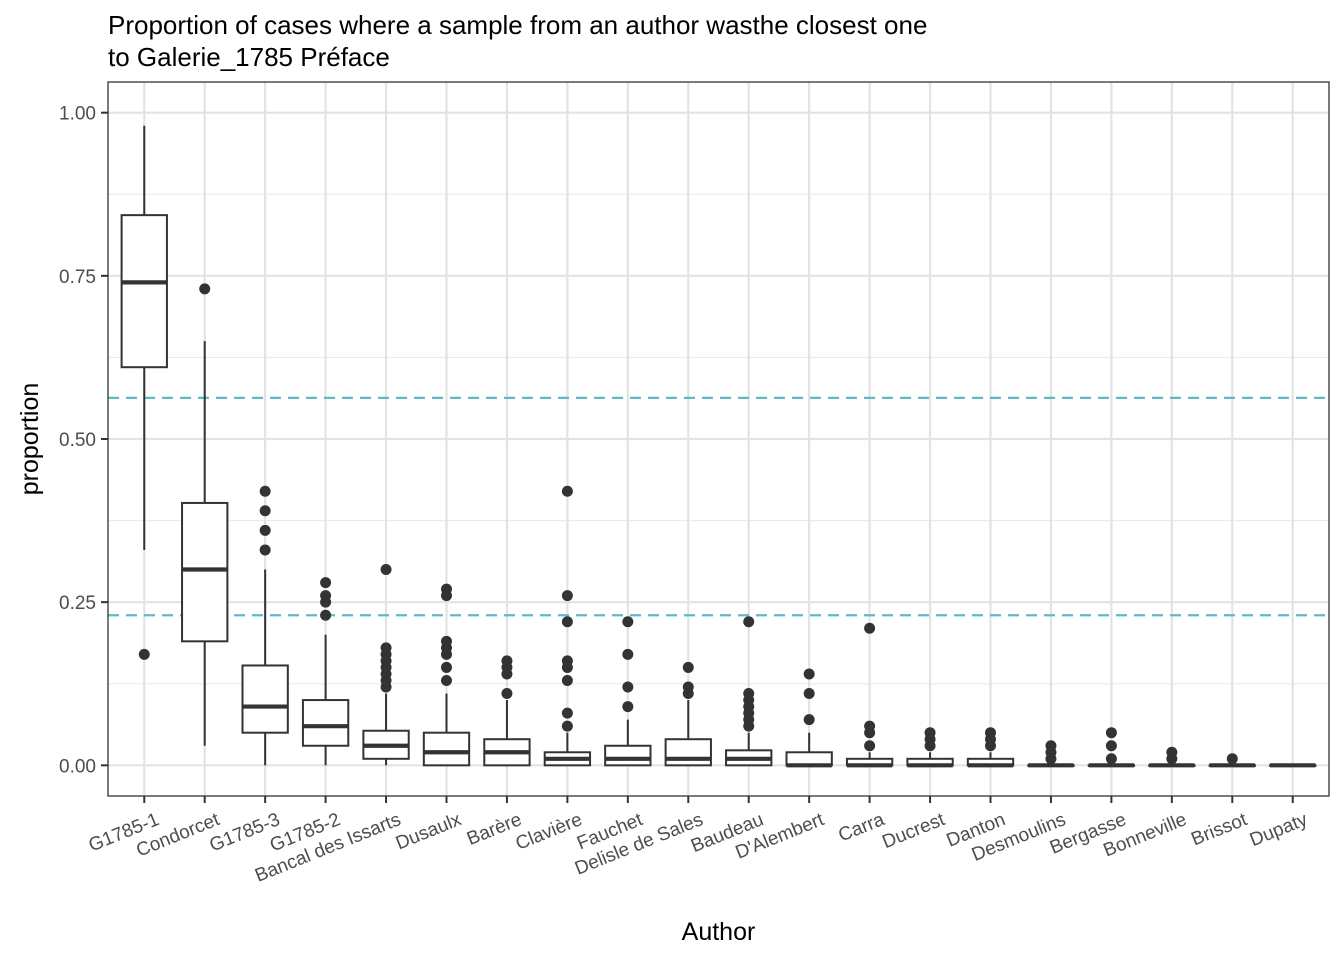 This screenshot has height=960, width=1344. I want to click on y-axis-title: proportion, so click(30, 439).